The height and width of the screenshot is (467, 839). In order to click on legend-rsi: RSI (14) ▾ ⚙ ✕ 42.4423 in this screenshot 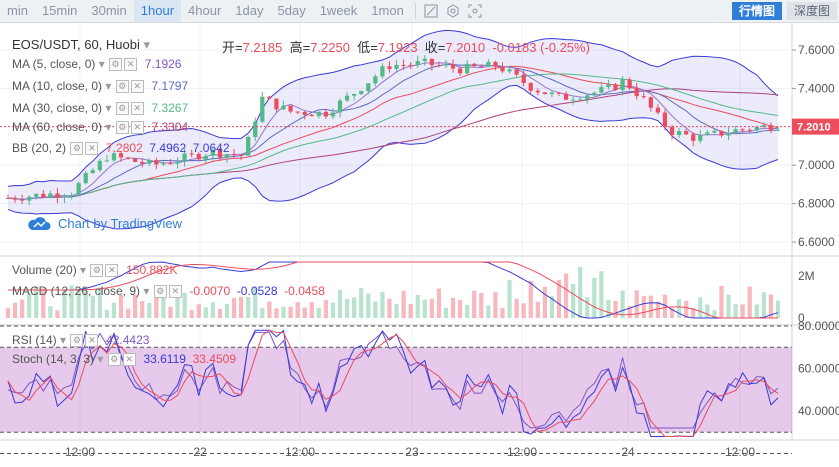, I will do `click(80, 340)`.